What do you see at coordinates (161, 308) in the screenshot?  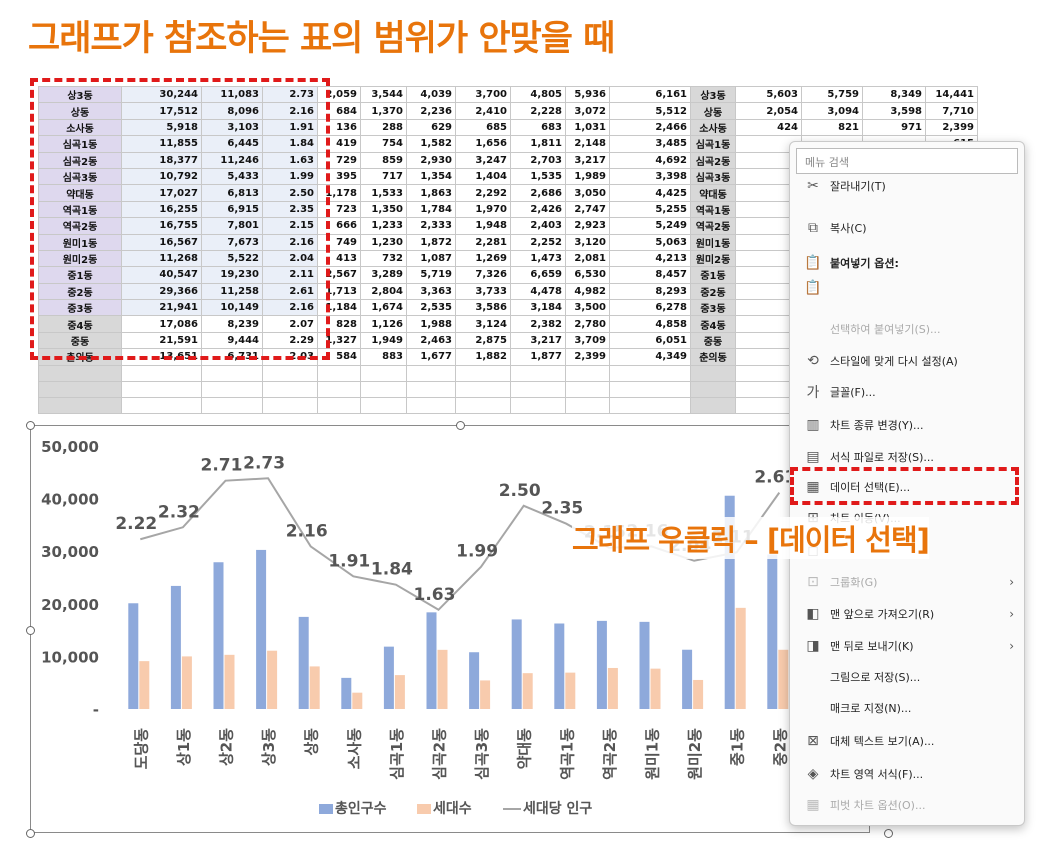 I see `table-cell: 21,941` at bounding box center [161, 308].